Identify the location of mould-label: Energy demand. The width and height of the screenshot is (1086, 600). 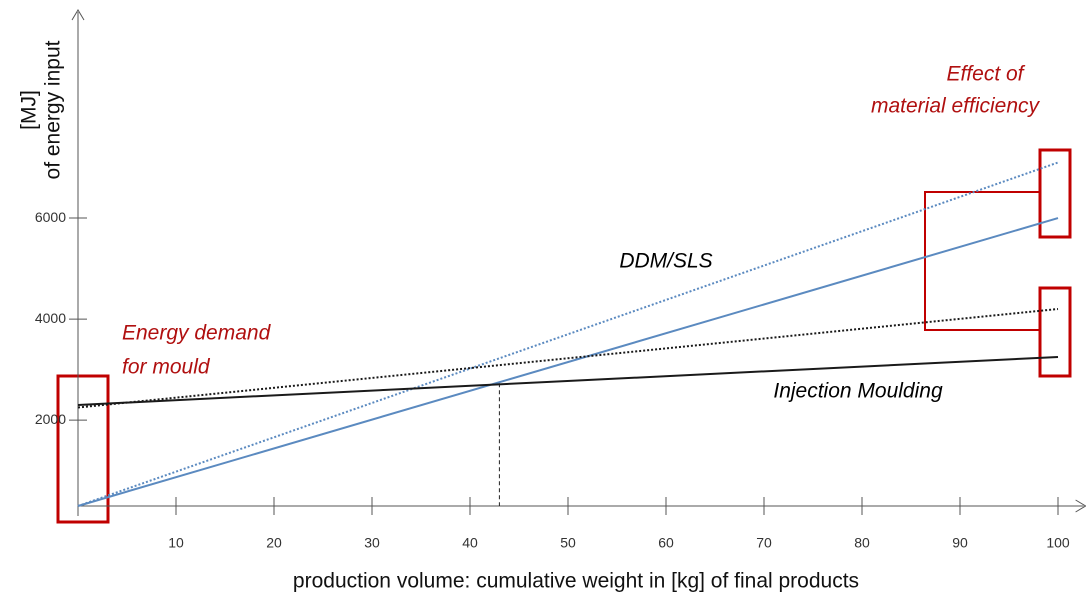
(197, 333).